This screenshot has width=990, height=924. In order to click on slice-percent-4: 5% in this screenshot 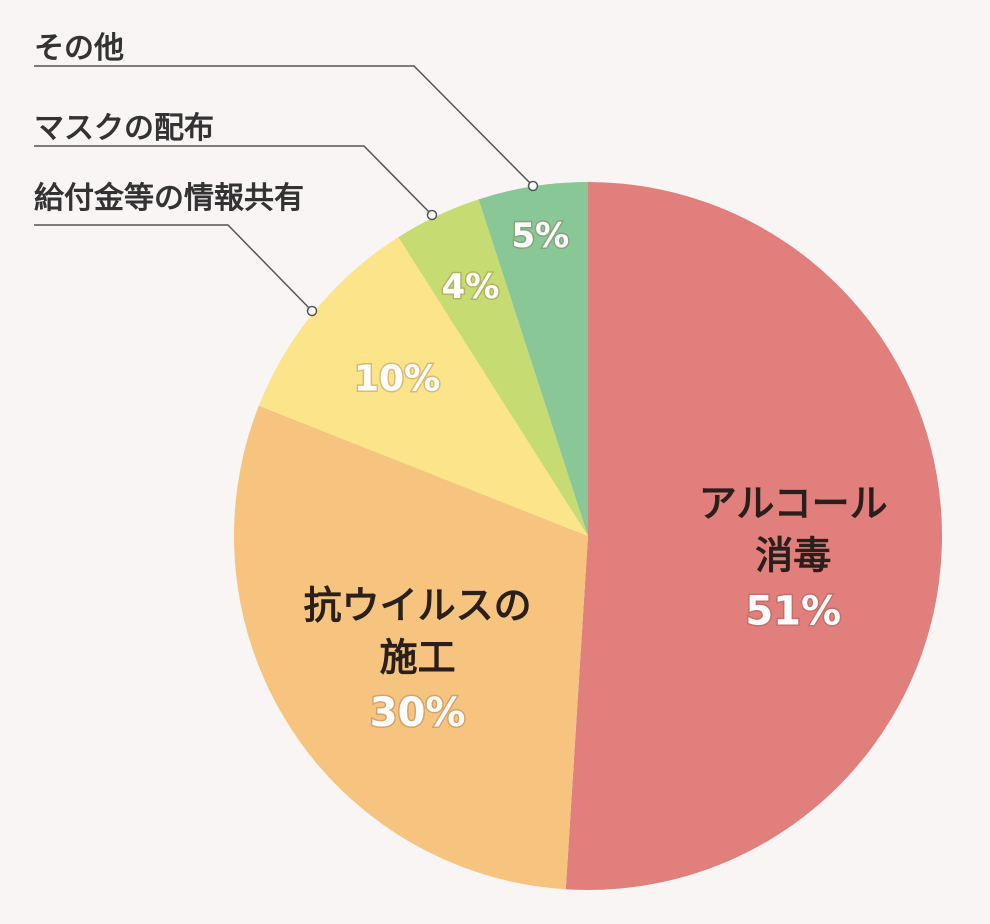, I will do `click(541, 236)`.